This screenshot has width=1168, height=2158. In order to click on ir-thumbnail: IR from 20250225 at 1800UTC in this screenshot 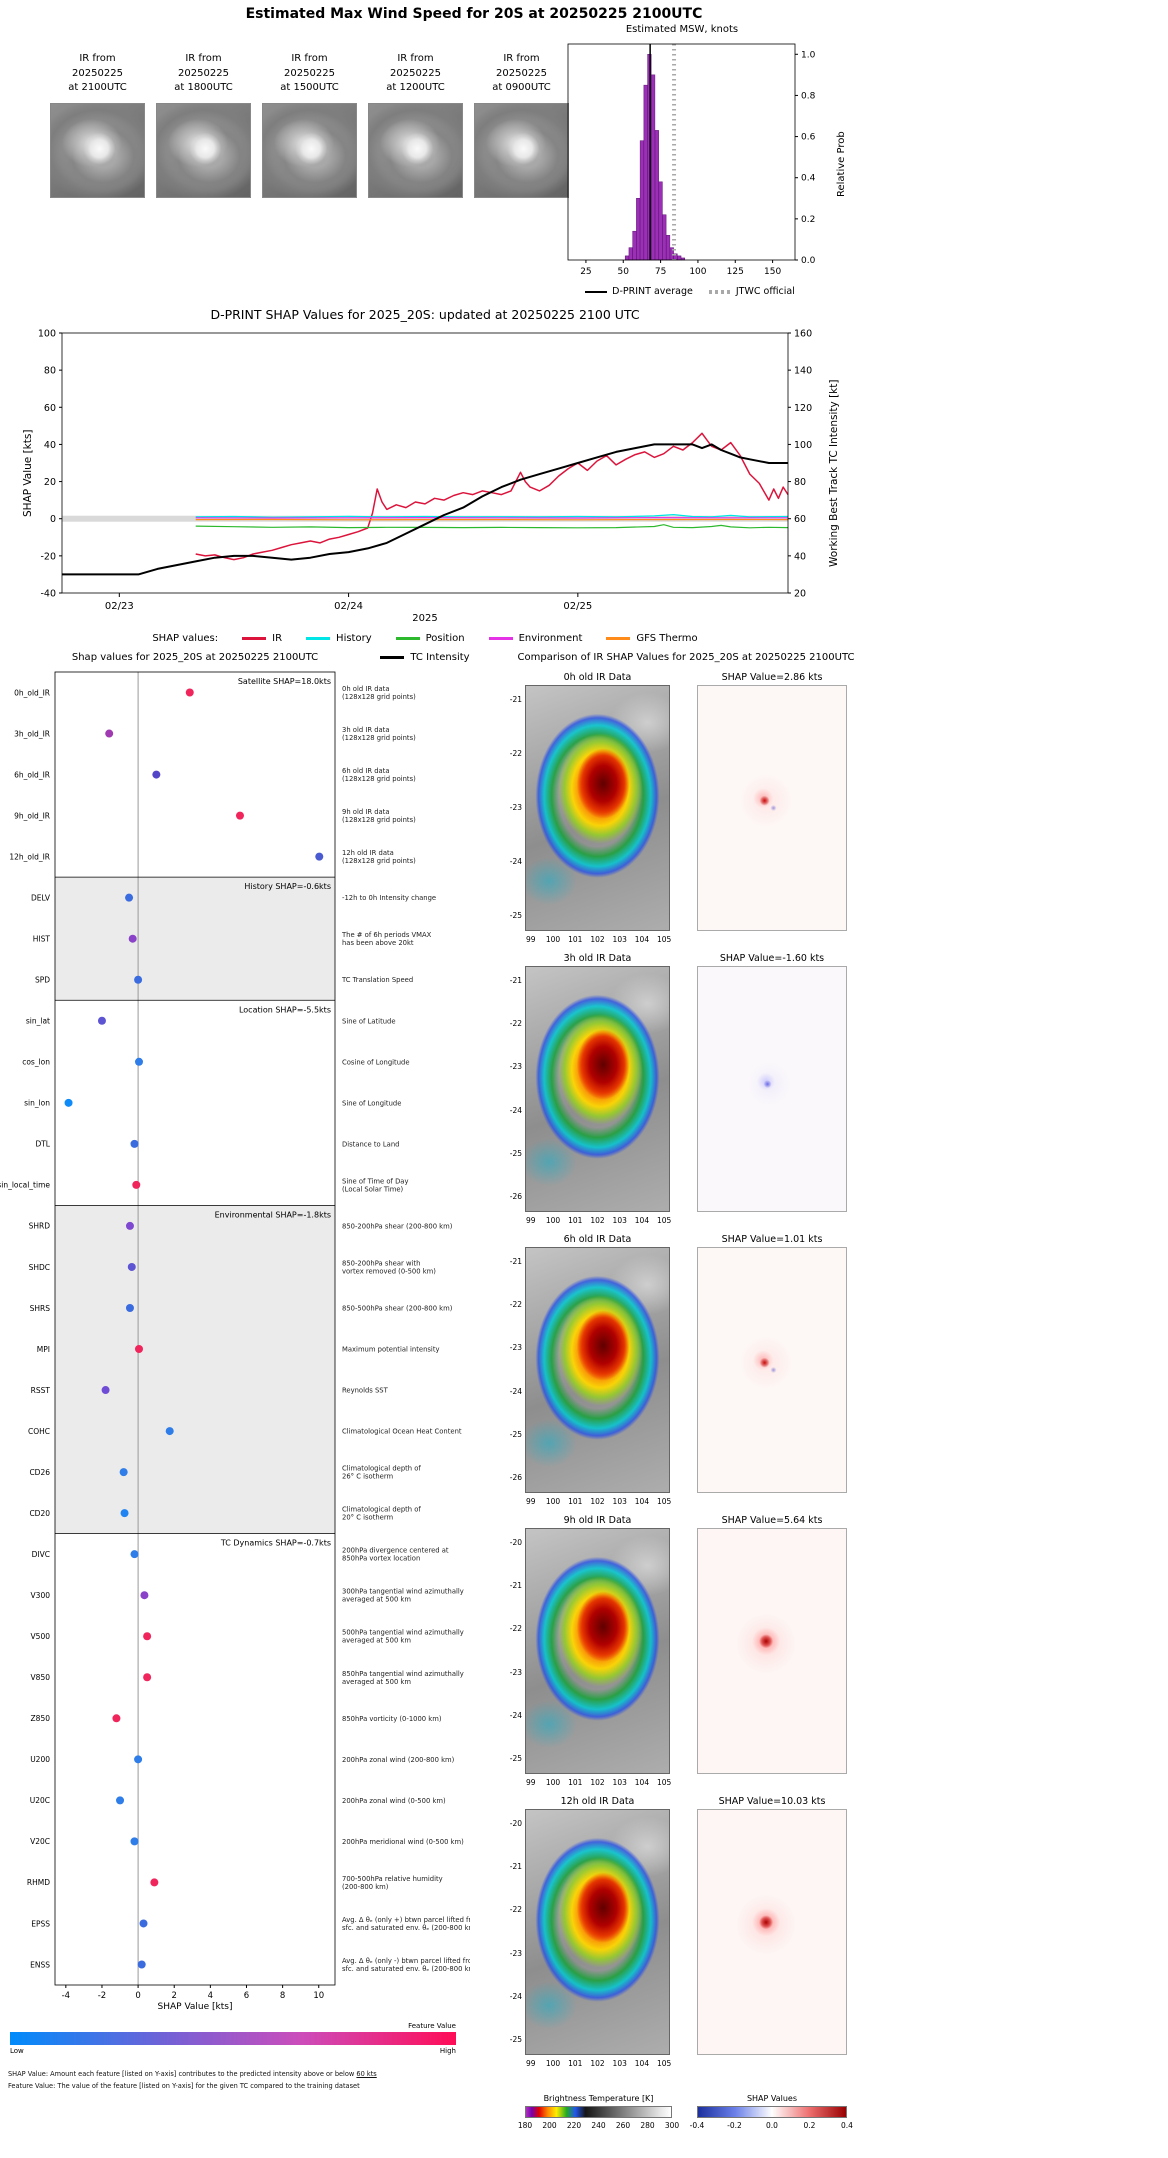, I will do `click(203, 125)`.